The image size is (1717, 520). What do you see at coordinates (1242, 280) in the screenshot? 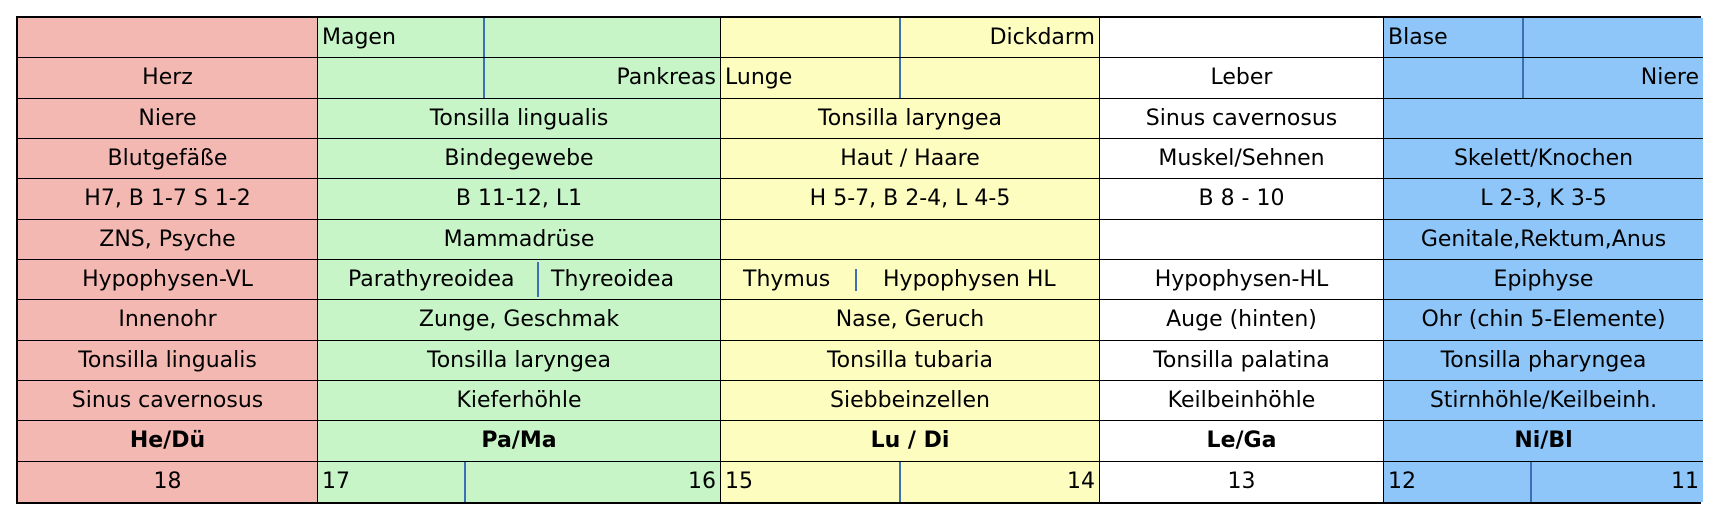
I see `cell-r5-le-ga: Hypophysen-HL` at bounding box center [1242, 280].